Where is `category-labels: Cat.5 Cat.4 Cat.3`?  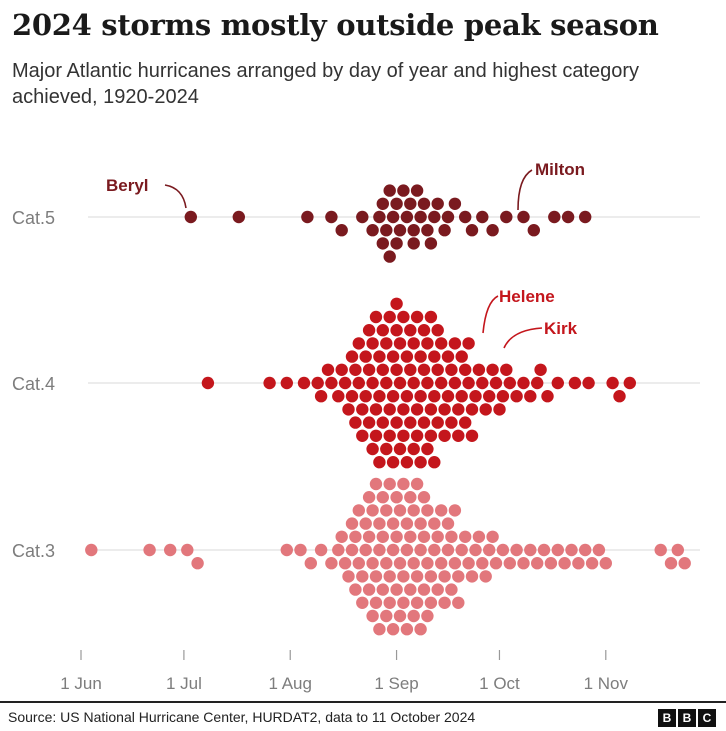
category-labels: Cat.5 Cat.4 Cat.3 is located at coordinates (33, 384).